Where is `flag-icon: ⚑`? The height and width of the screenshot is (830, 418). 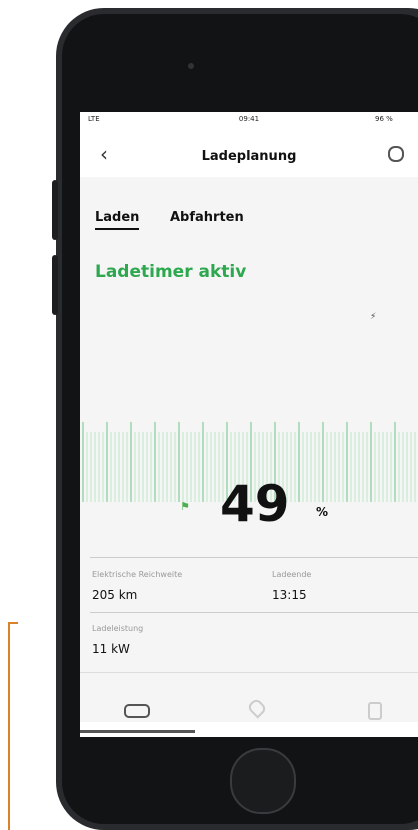
flag-icon: ⚑ is located at coordinates (185, 506).